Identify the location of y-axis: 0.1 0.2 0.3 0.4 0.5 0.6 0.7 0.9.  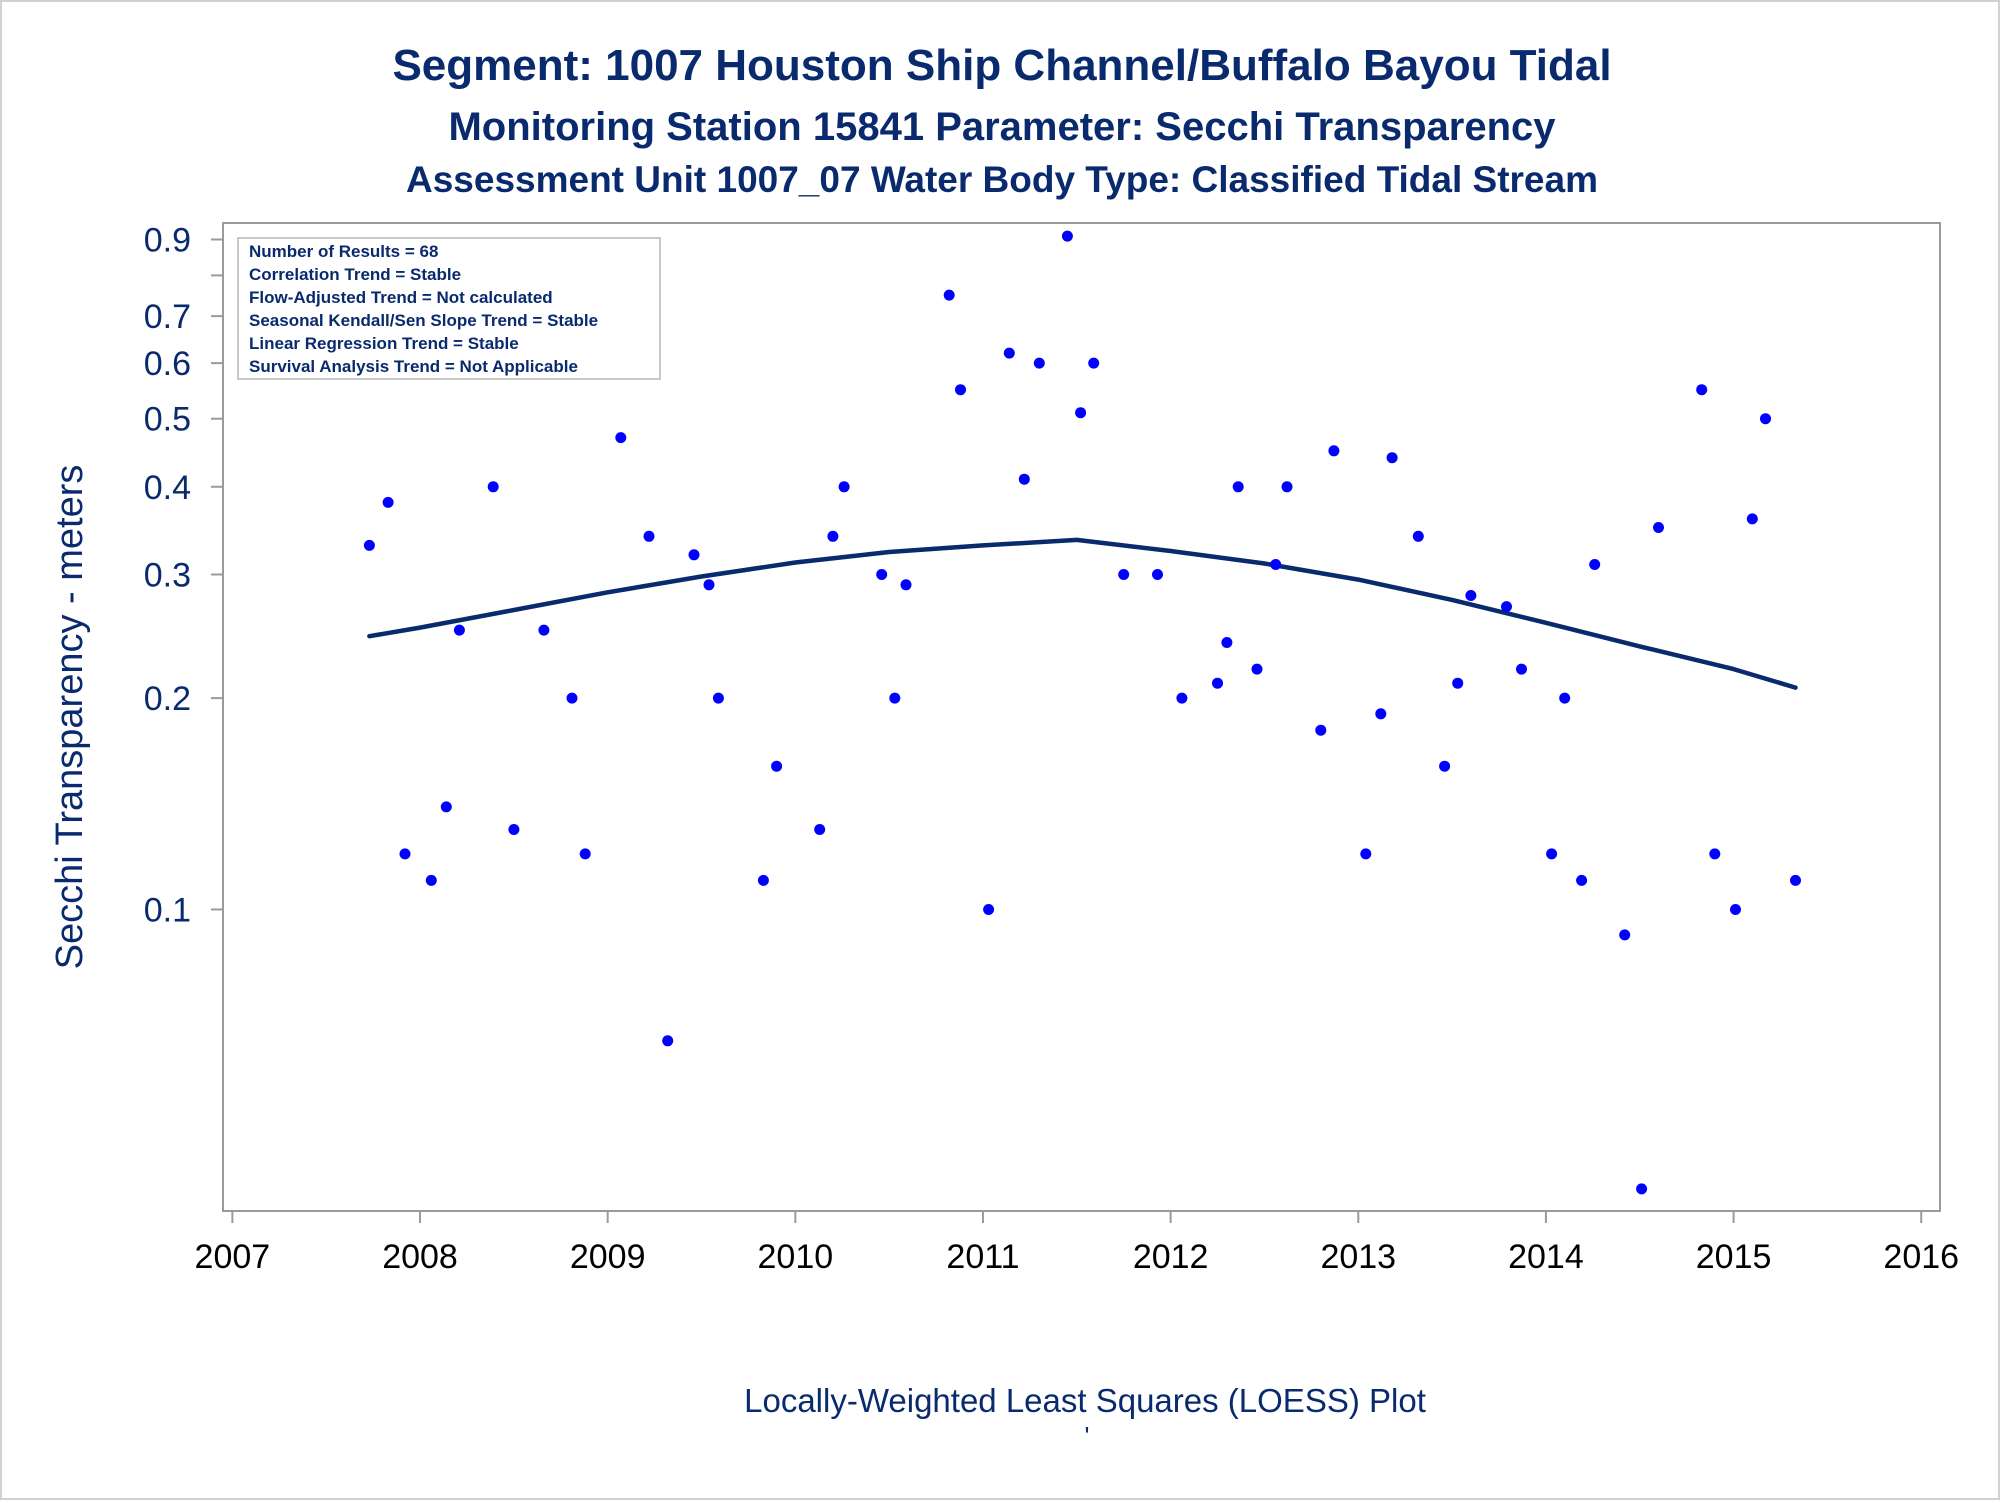
(183, 575).